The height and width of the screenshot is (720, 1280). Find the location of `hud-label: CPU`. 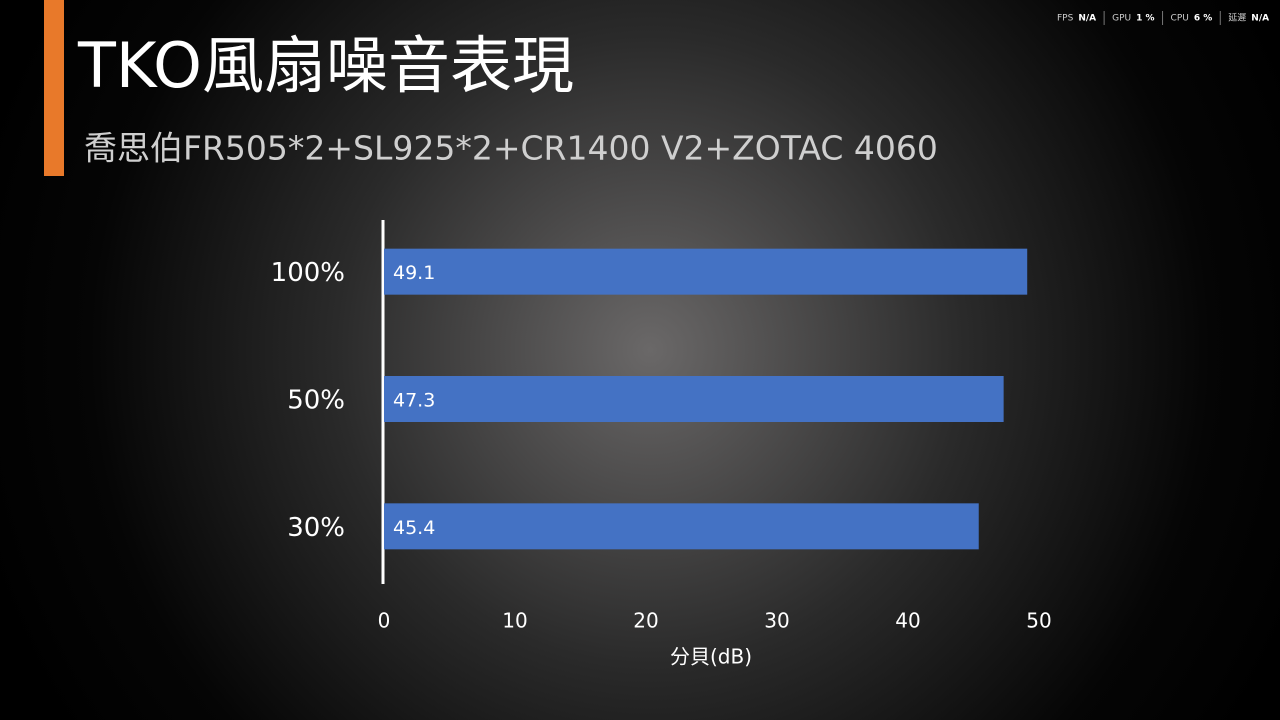

hud-label: CPU is located at coordinates (1180, 19).